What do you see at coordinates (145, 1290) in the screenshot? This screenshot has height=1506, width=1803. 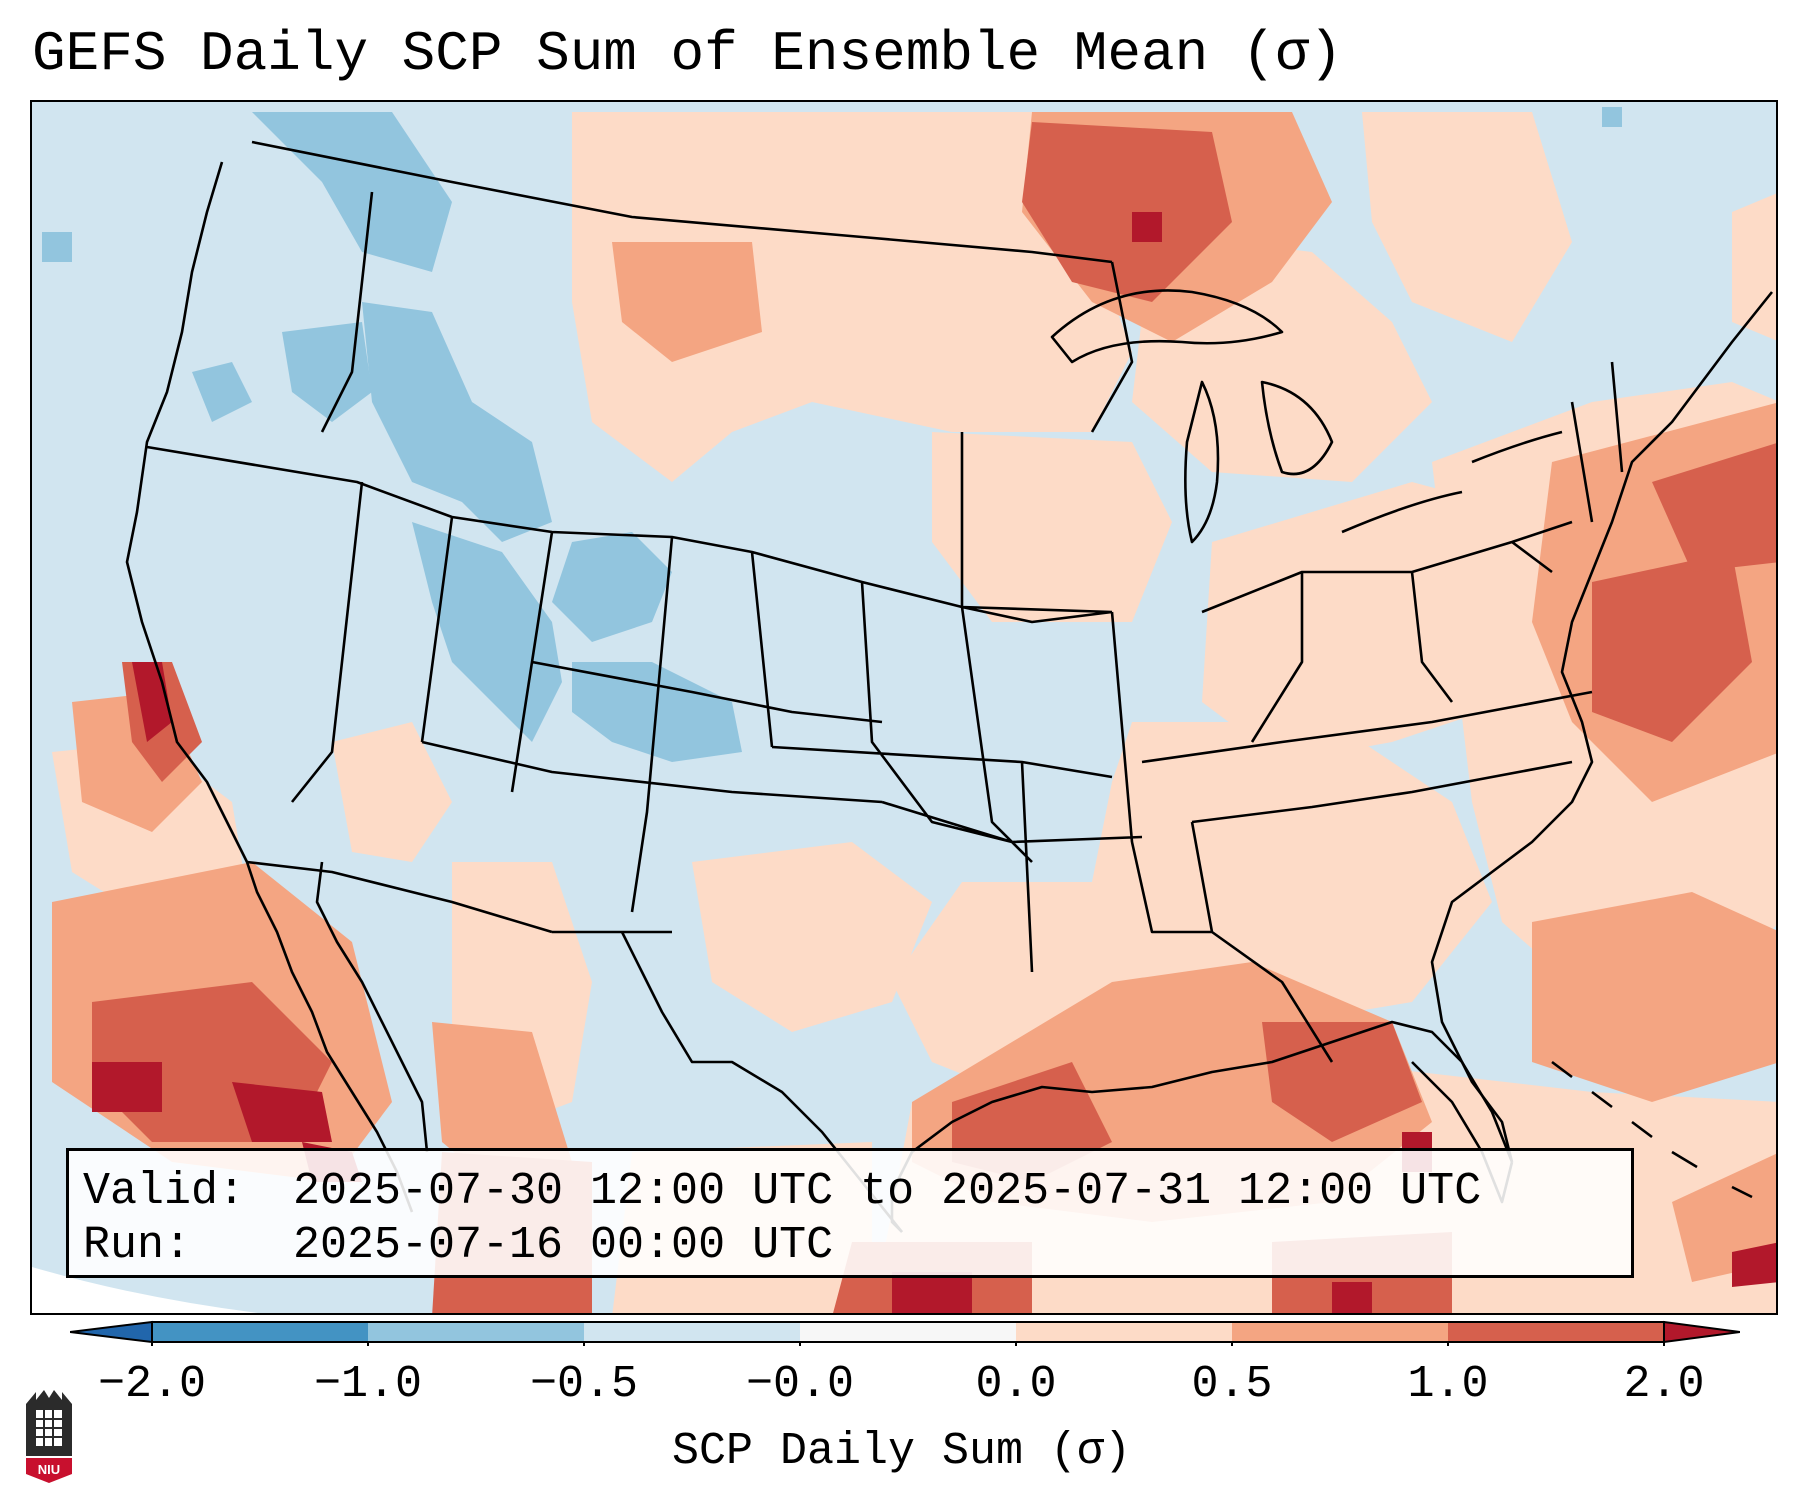 I see `projection-edge` at bounding box center [145, 1290].